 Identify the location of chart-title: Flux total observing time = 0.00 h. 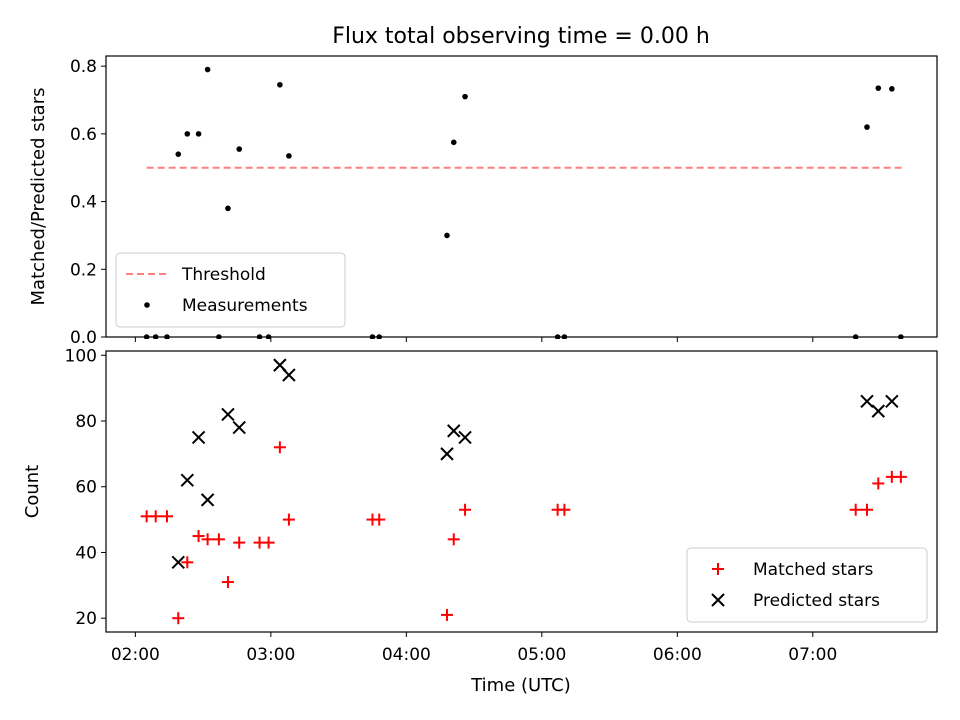
(521, 36).